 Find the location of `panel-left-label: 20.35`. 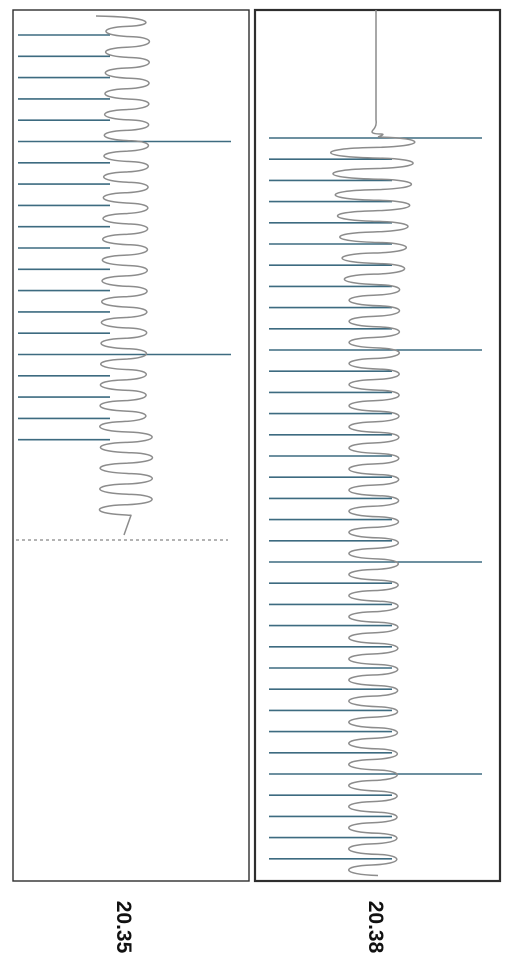

panel-left-label: 20.35 is located at coordinates (123, 927).